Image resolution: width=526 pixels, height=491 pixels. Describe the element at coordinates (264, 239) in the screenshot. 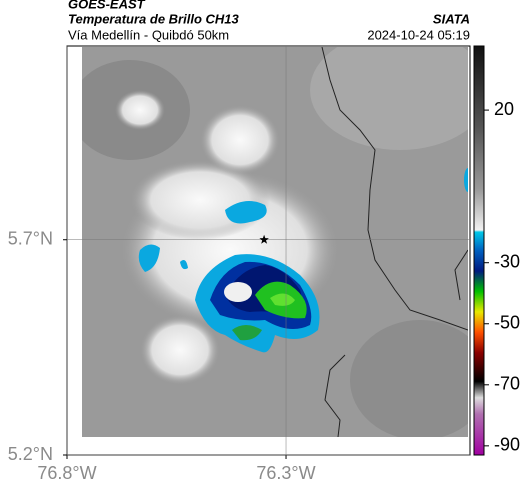

I see `location-marker` at that location.